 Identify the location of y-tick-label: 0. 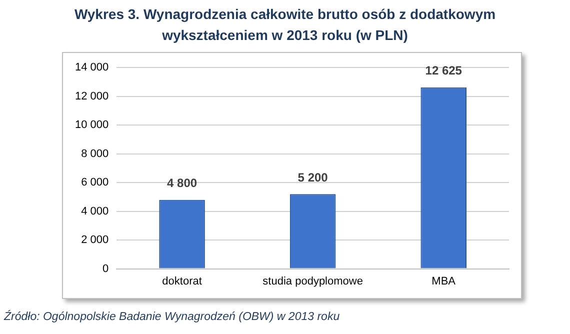
(105, 268).